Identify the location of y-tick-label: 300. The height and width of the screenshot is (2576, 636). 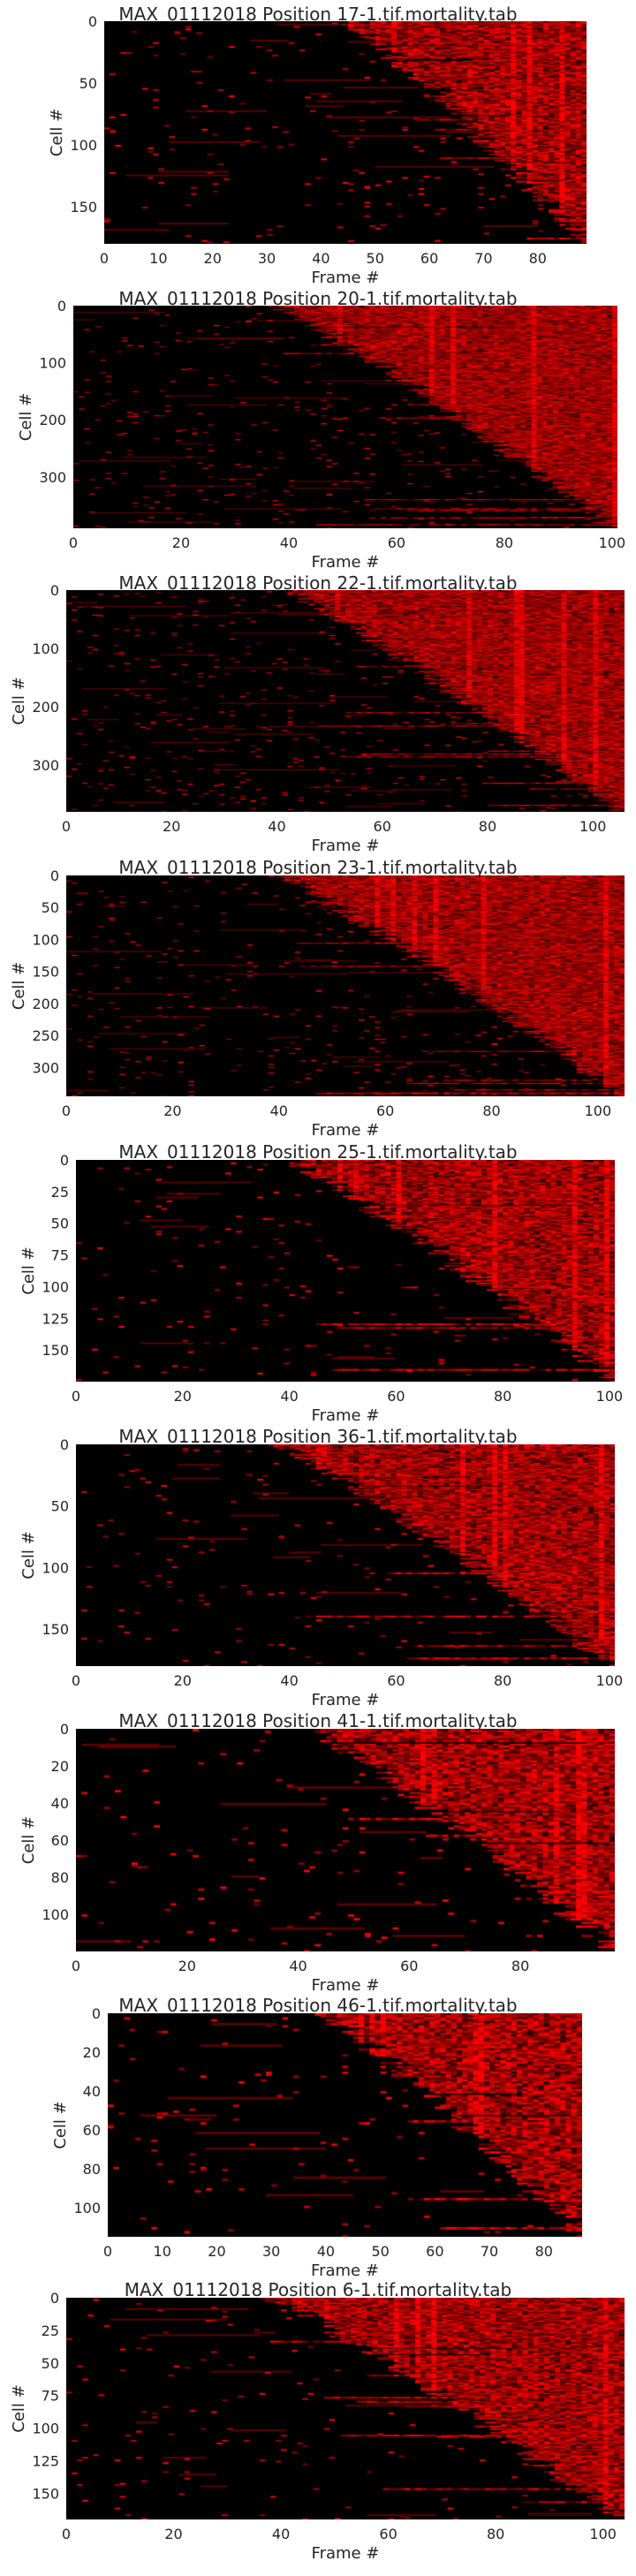
(45, 766).